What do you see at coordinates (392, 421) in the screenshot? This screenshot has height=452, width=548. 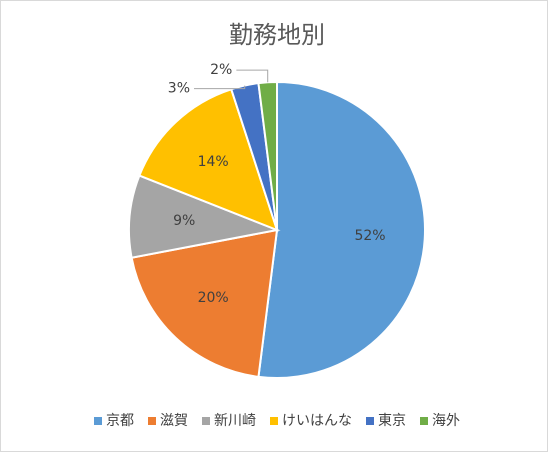 I see `legend-label: 東京` at bounding box center [392, 421].